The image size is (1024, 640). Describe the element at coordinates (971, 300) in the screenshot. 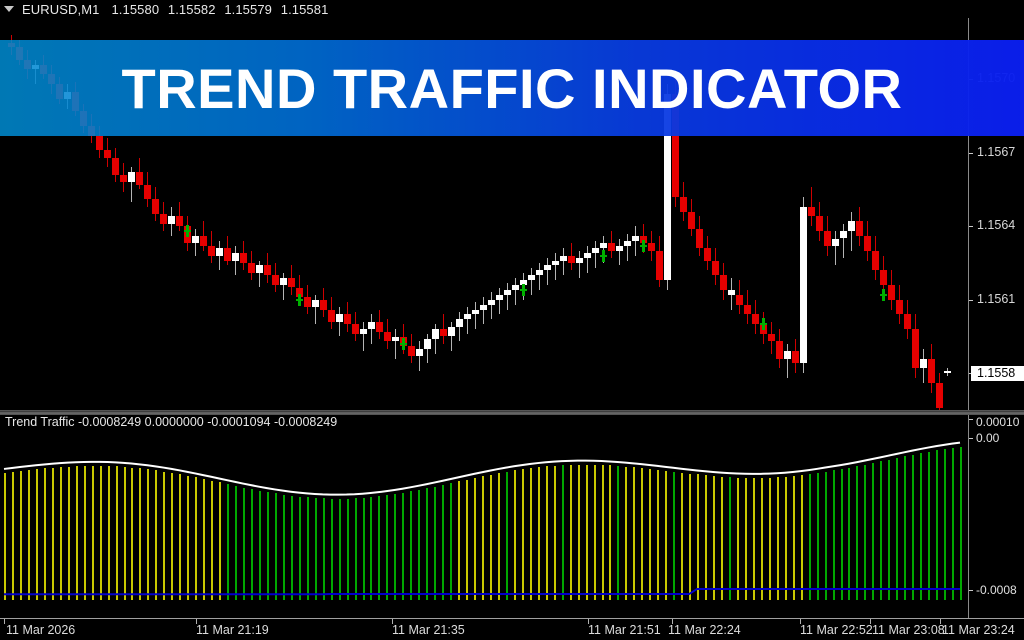

I see `price-tick` at that location.